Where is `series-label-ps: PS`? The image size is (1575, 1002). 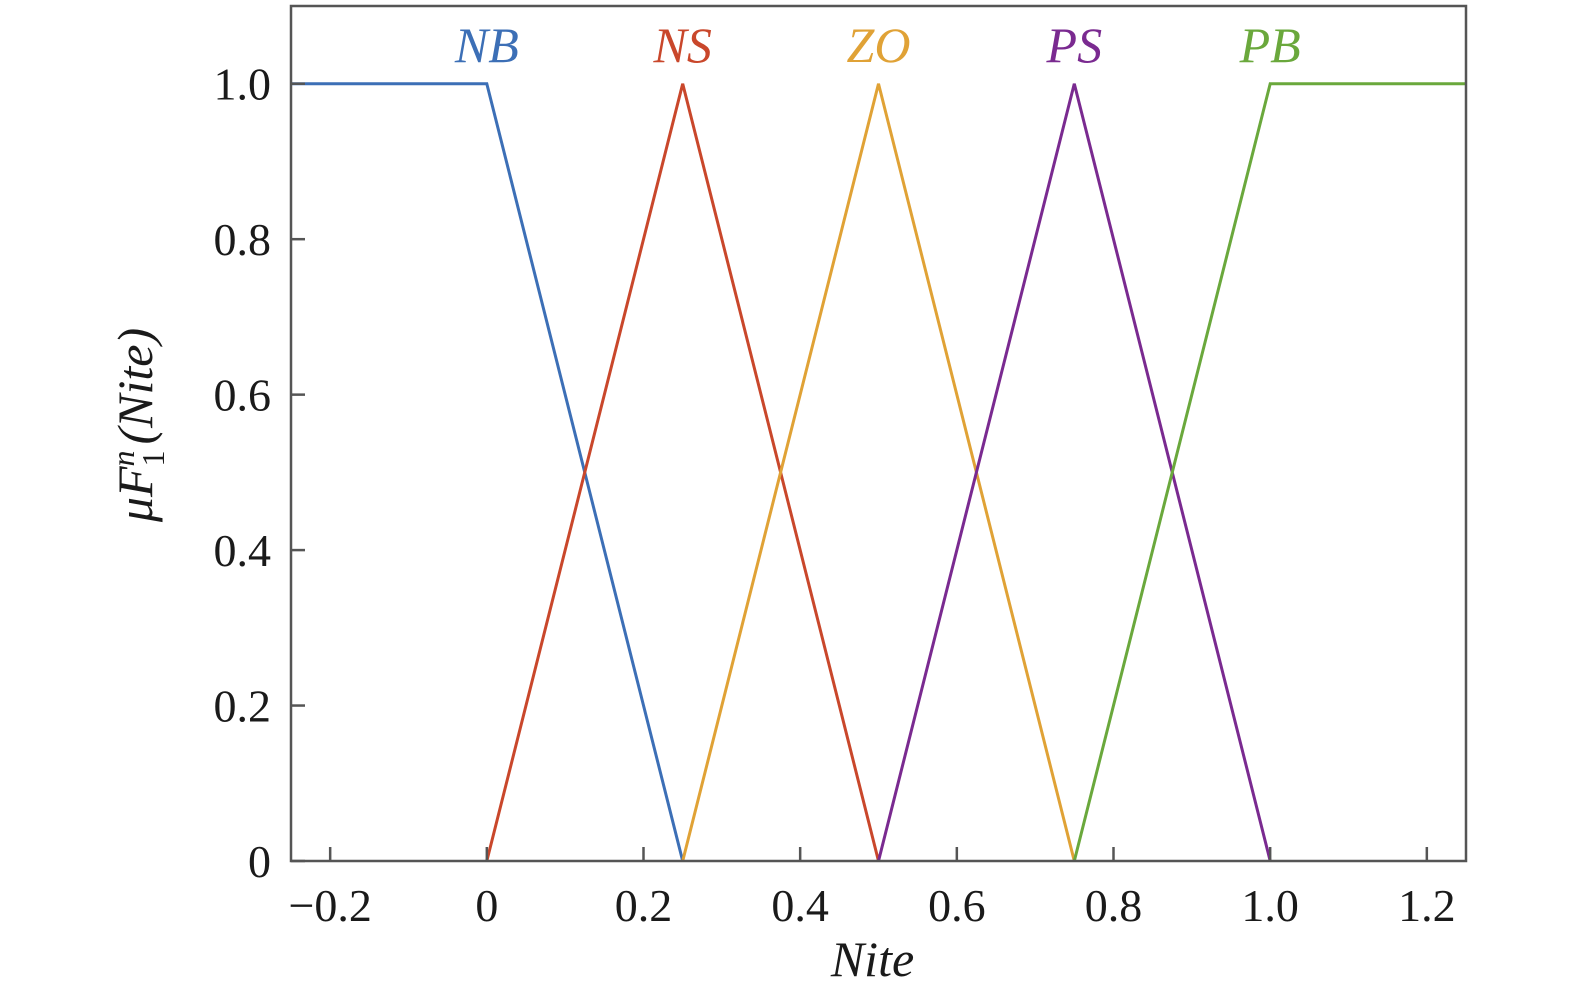
series-label-ps: PS is located at coordinates (1074, 45).